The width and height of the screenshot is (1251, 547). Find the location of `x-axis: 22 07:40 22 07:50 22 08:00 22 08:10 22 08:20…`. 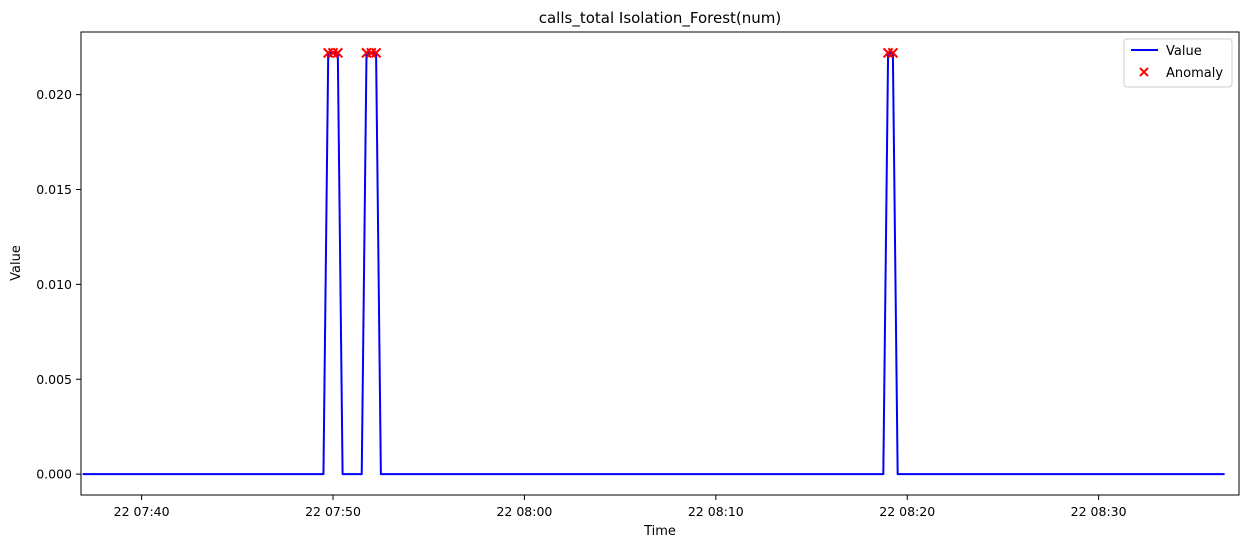

x-axis: 22 07:40 22 07:50 22 08:00 22 08:10 22 08:20… is located at coordinates (620, 507).